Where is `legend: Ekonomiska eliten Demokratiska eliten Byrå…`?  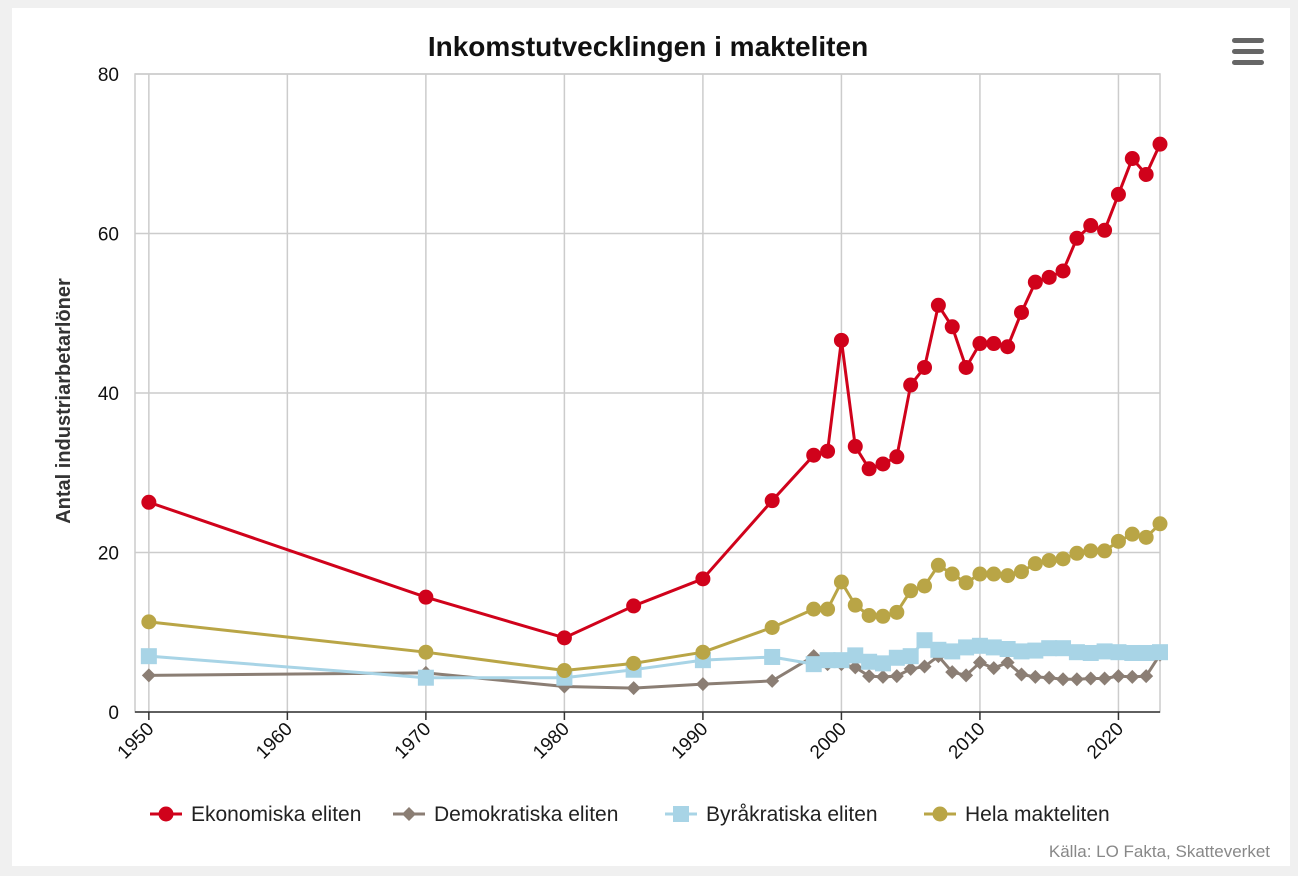
legend: Ekonomiska eliten Demokratiska eliten Byrå… is located at coordinates (630, 814).